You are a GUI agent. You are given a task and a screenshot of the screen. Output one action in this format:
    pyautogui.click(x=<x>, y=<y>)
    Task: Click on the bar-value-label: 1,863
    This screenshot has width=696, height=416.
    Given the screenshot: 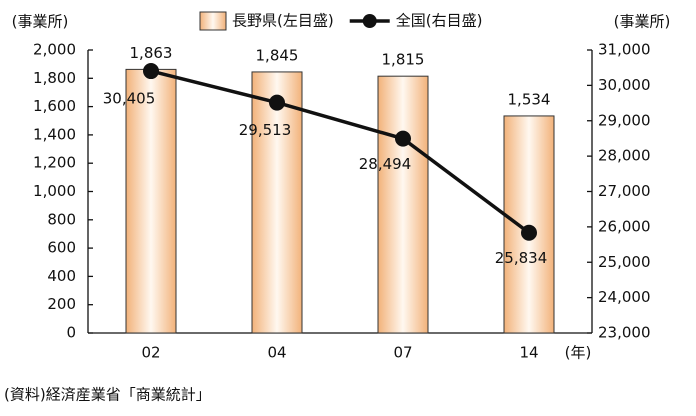 What is the action you would take?
    pyautogui.click(x=151, y=53)
    